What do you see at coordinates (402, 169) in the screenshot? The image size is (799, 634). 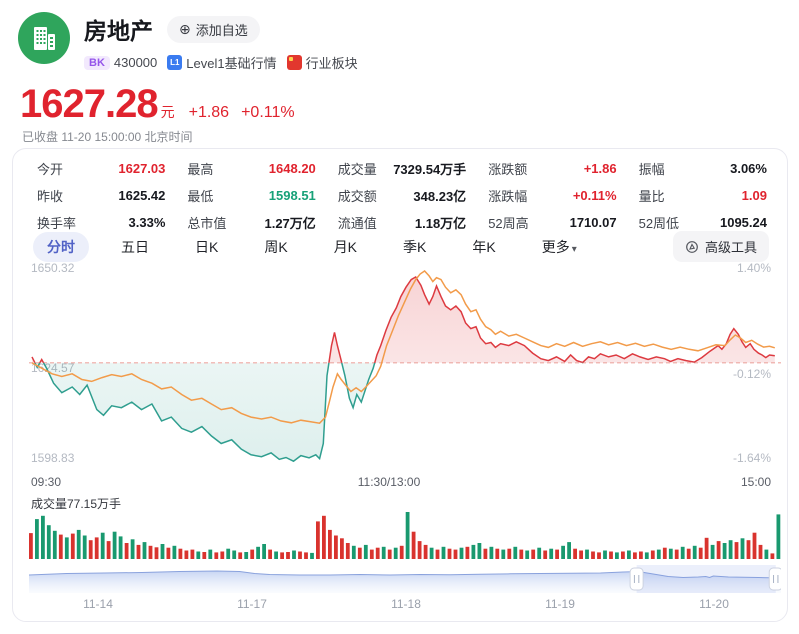 I see `stat-volume: 成交量 7329.54万手` at bounding box center [402, 169].